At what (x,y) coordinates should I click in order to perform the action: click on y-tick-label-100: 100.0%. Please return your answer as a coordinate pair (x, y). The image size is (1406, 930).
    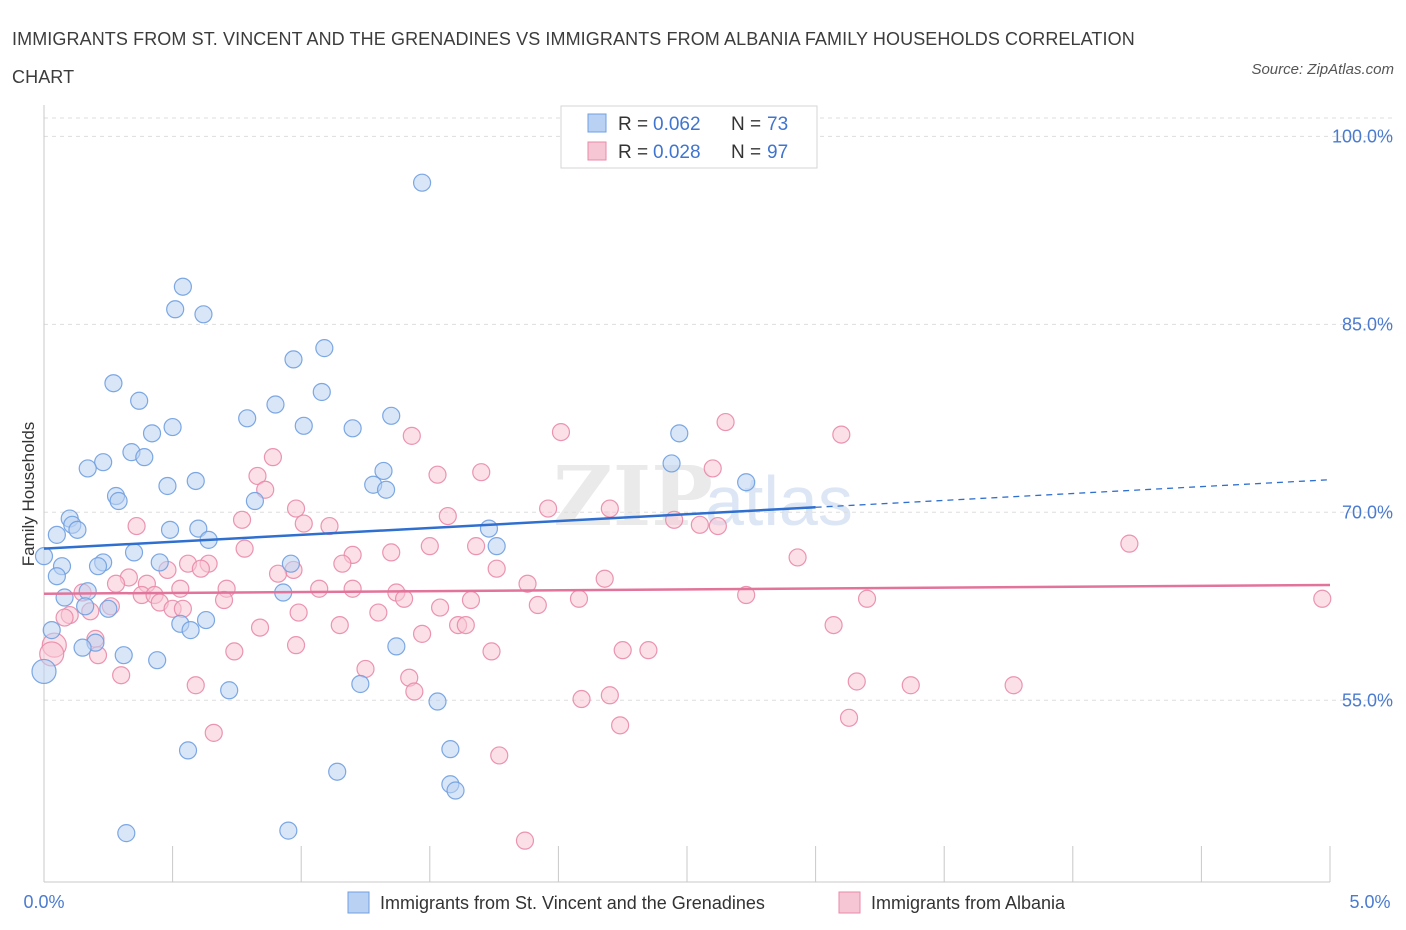
    Looking at the image, I should click on (1362, 136).